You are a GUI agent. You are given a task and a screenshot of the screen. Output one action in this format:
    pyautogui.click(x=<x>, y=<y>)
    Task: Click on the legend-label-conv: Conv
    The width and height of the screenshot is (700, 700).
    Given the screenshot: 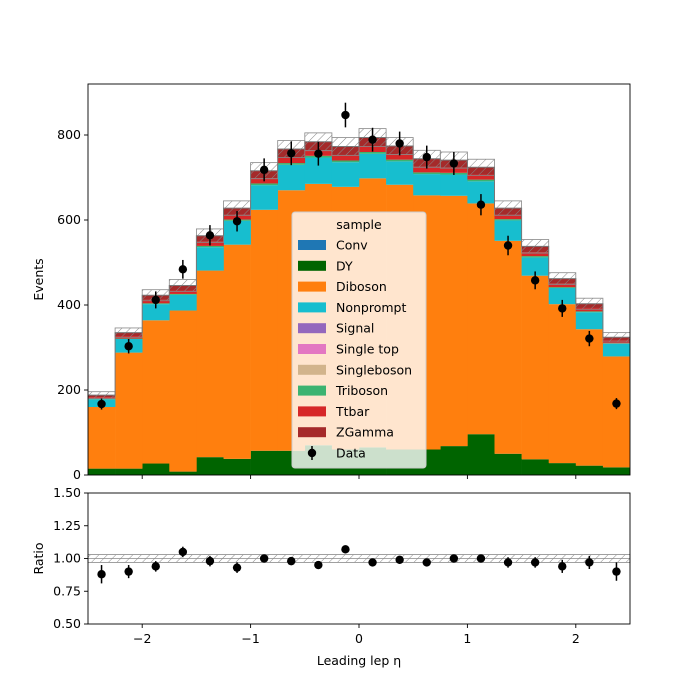 What is the action you would take?
    pyautogui.click(x=352, y=245)
    